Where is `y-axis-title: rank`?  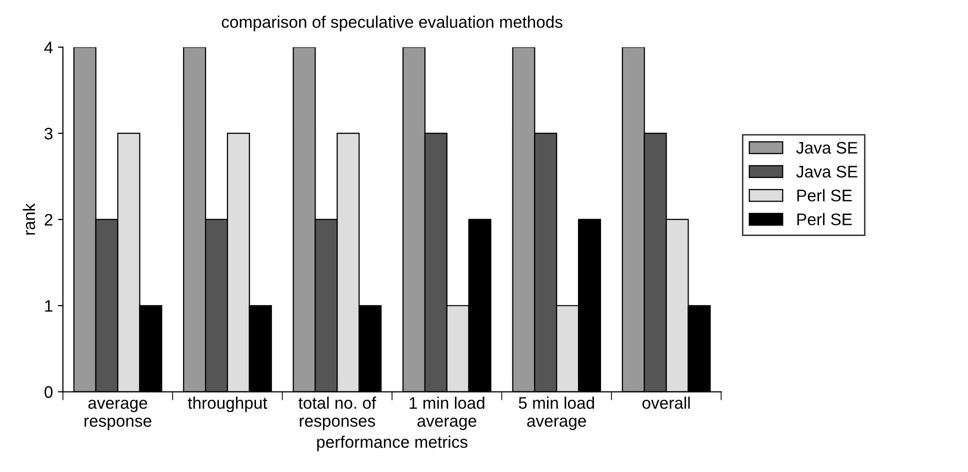 y-axis-title: rank is located at coordinates (29, 219).